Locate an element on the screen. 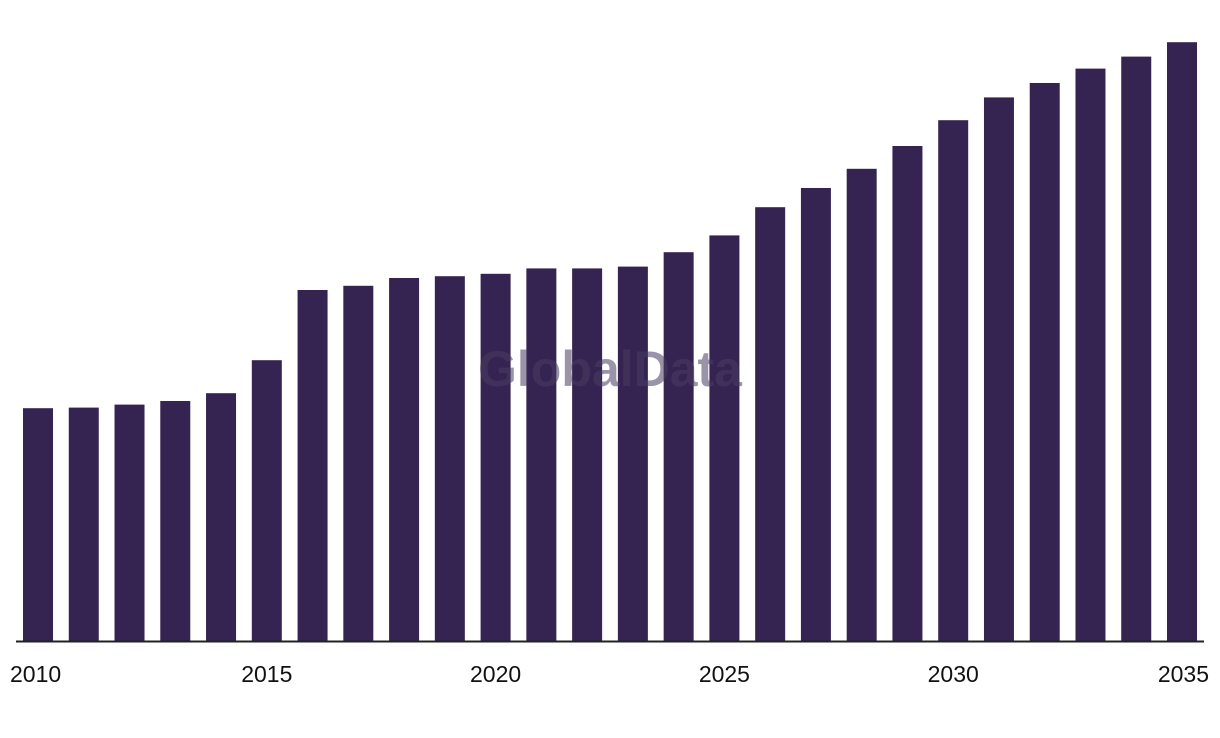 The height and width of the screenshot is (738, 1220). bar-2031 is located at coordinates (998, 369).